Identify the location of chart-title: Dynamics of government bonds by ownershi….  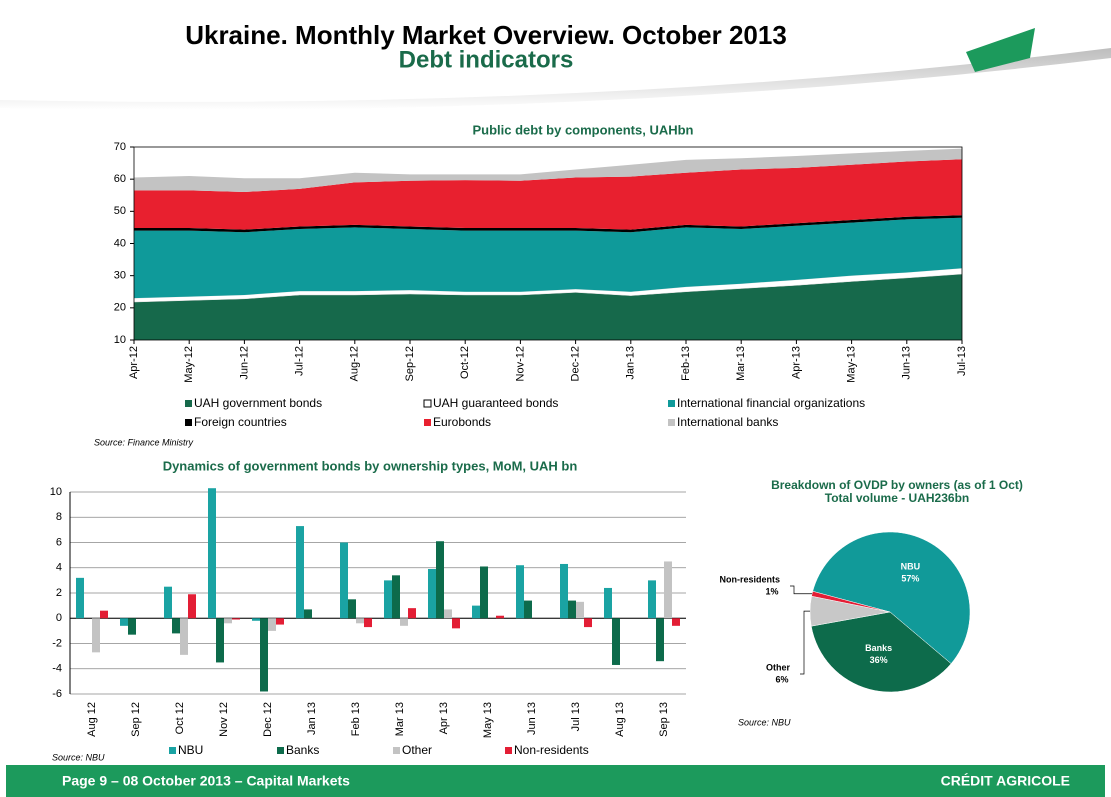
(370, 465).